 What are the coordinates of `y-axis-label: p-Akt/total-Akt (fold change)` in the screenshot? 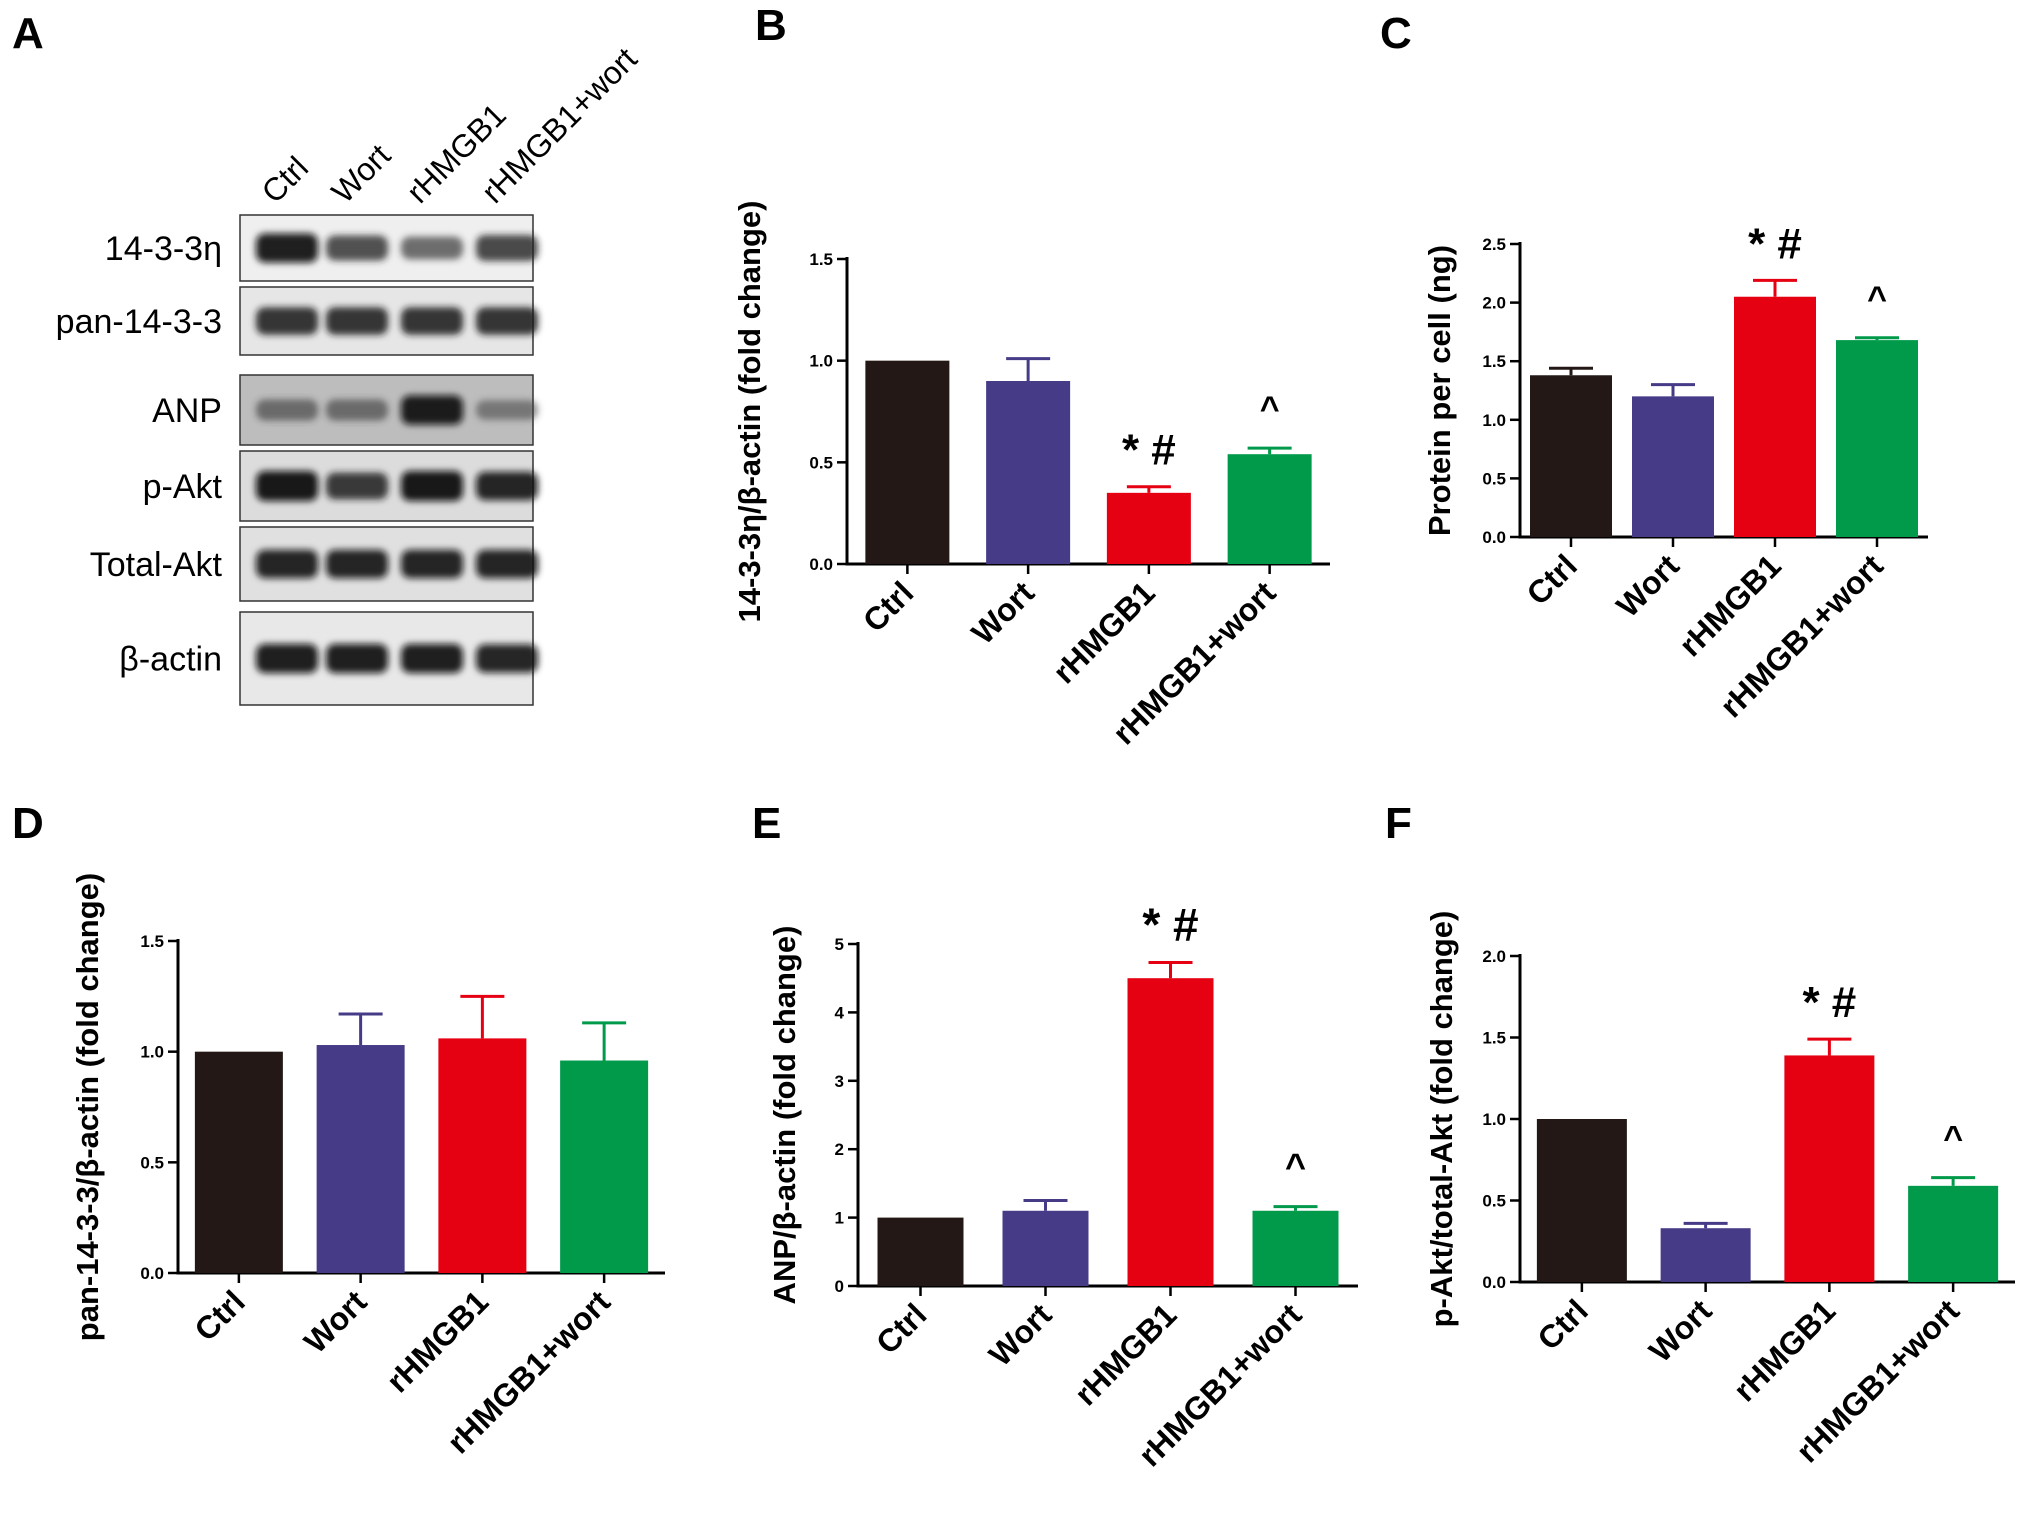 It's located at (1441, 1119).